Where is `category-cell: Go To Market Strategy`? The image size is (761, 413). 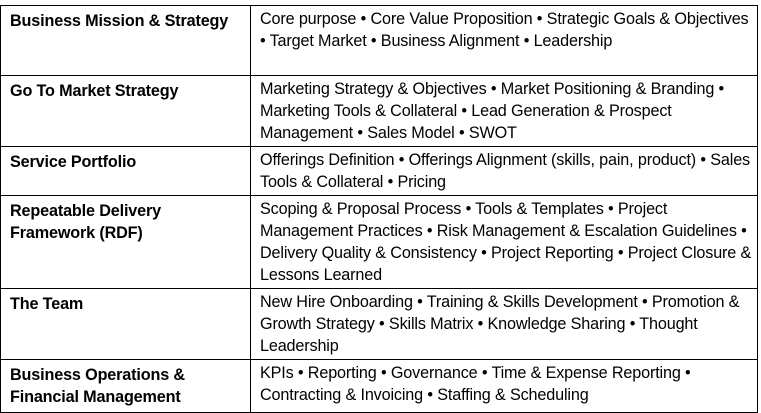
category-cell: Go To Market Strategy is located at coordinates (125, 111).